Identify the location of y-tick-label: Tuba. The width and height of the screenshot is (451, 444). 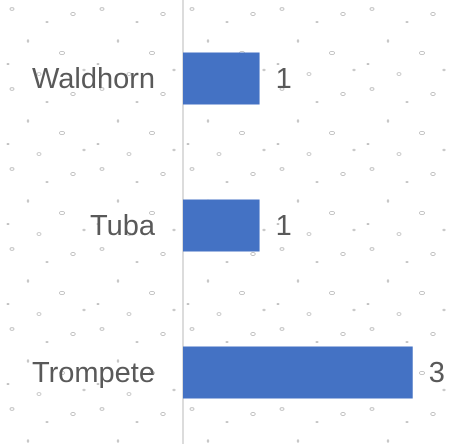
(123, 226).